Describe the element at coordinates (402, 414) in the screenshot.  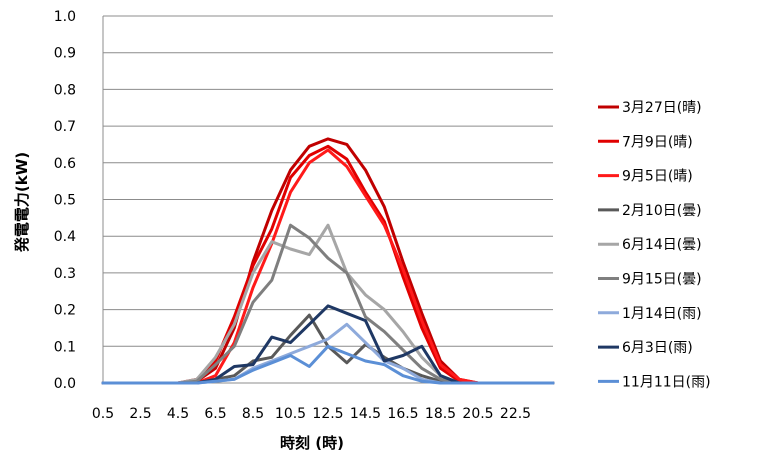
I see `x-tick-label: 16.5` at that location.